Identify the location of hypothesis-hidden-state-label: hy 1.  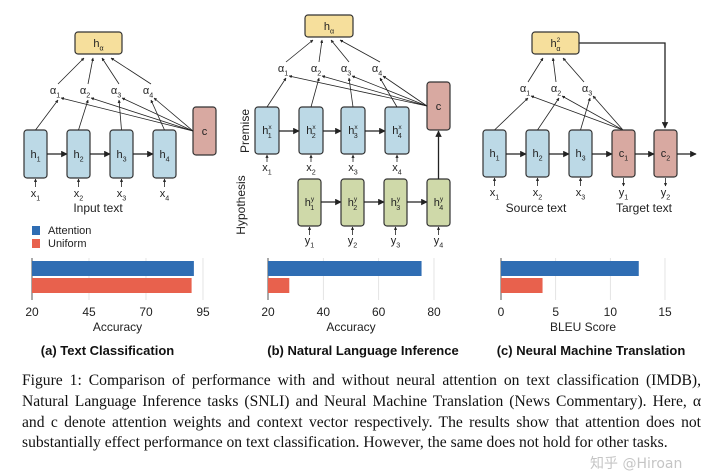
(310, 204).